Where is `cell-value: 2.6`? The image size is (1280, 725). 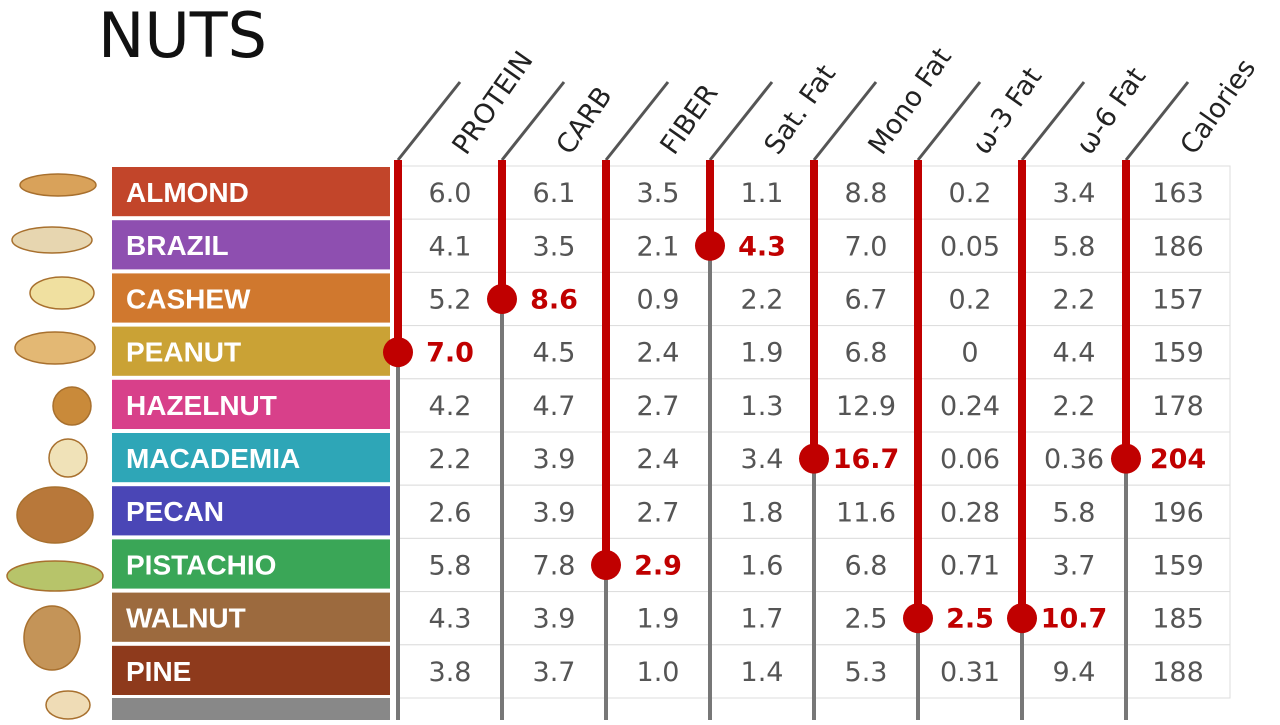
cell-value: 2.6 is located at coordinates (450, 512).